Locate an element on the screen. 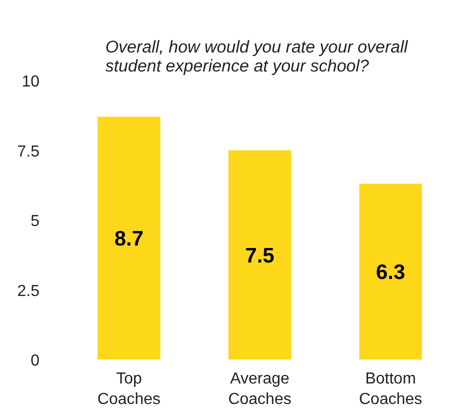 The width and height of the screenshot is (467, 419). y-tick-label: 5 is located at coordinates (35, 221).